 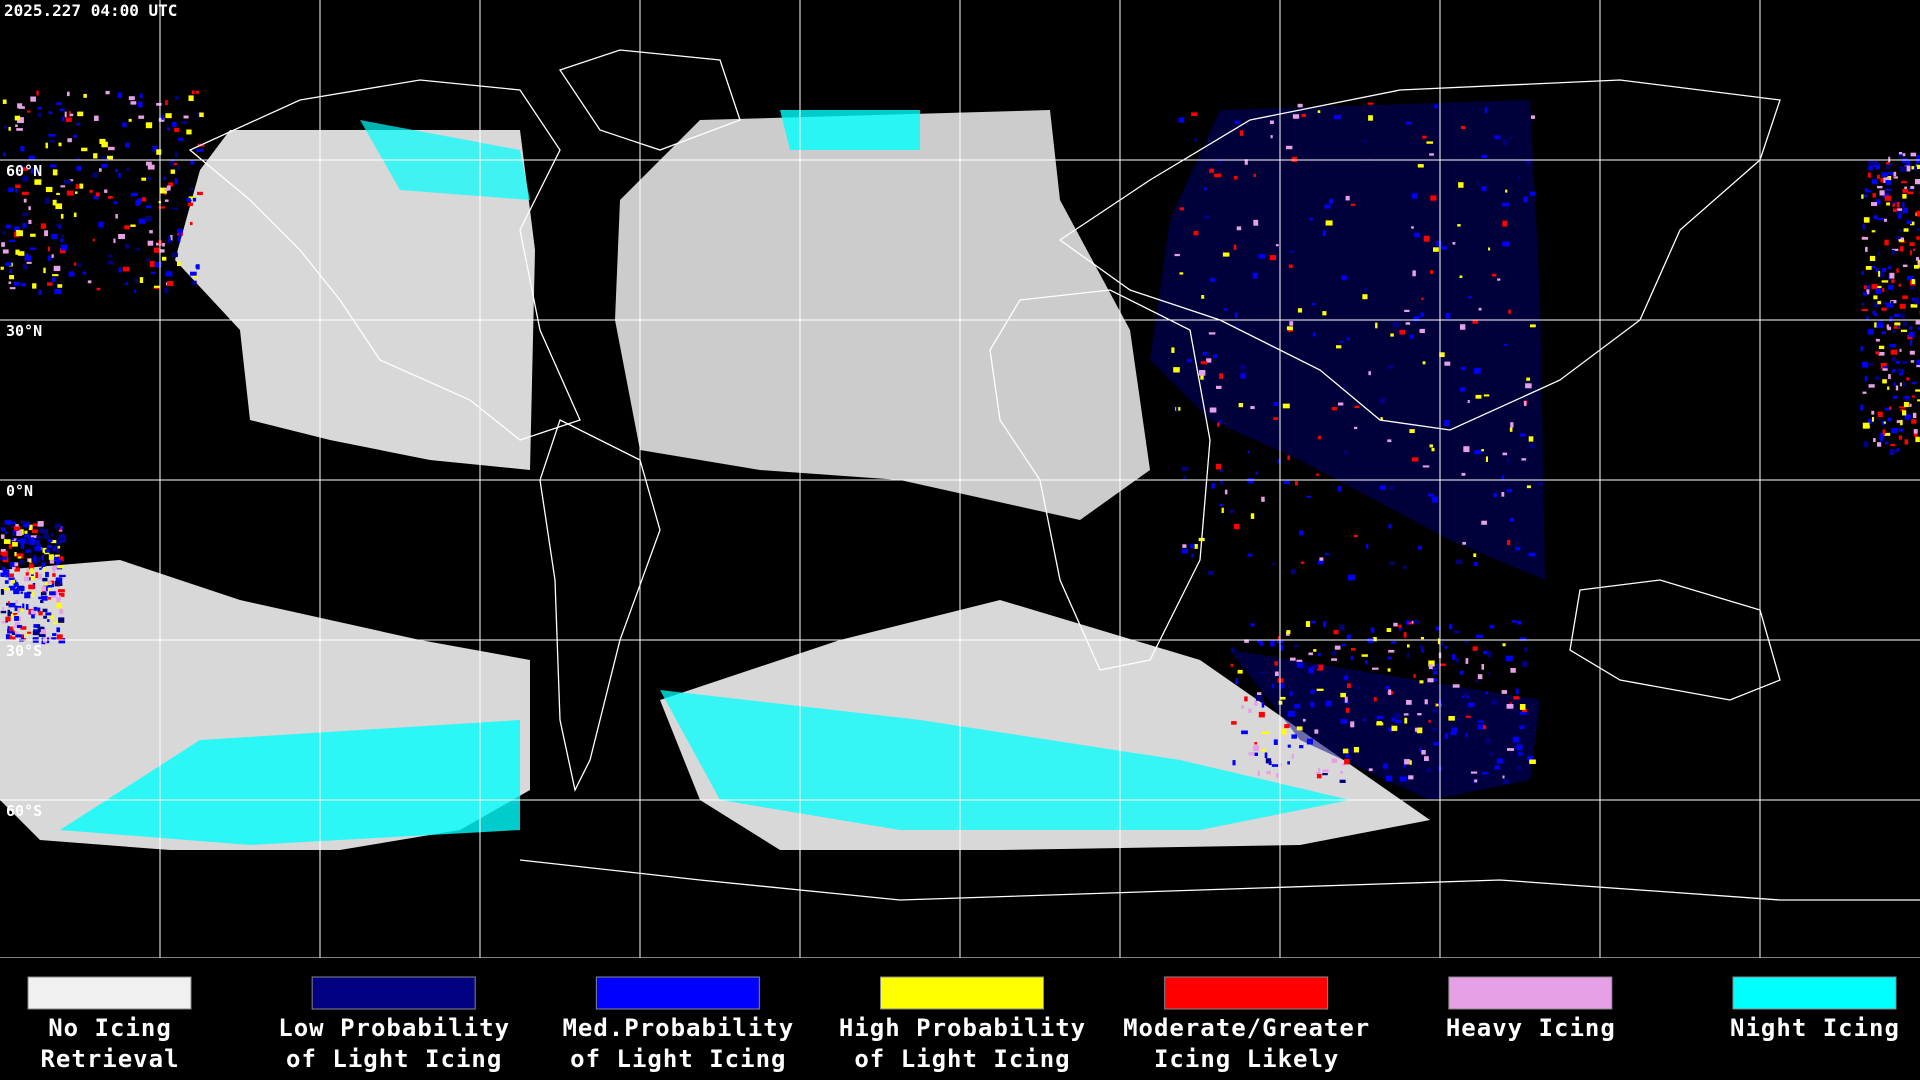 I want to click on legend-label: Low Probability, so click(x=394, y=1028).